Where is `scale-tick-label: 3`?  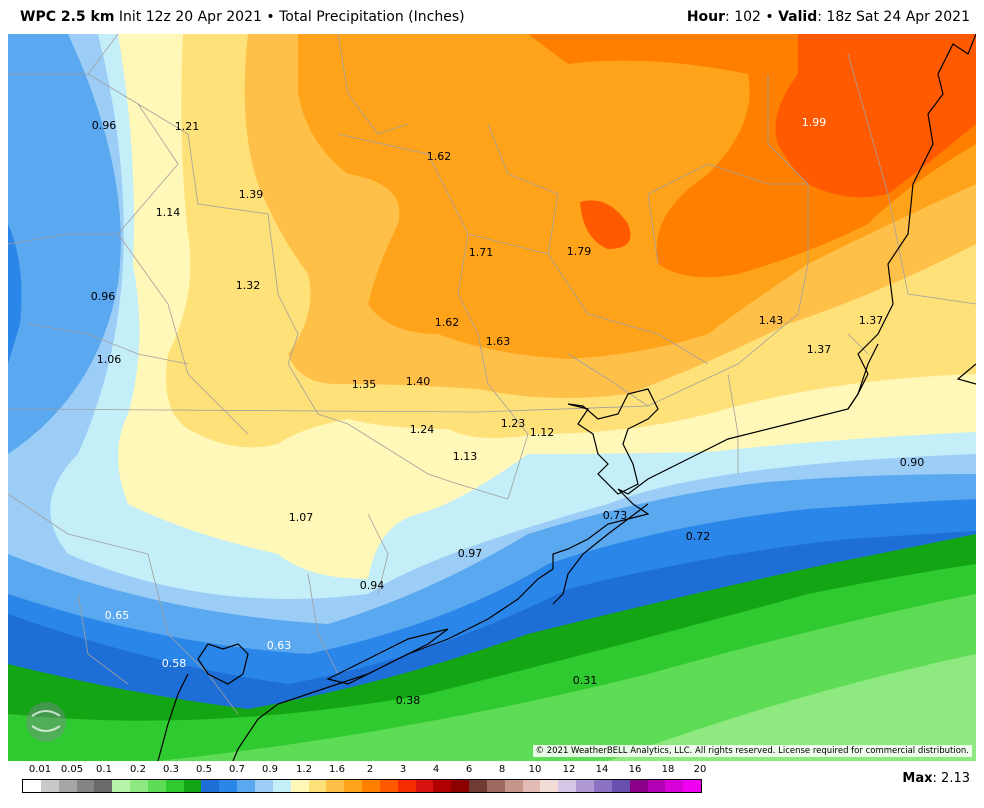
scale-tick-label: 3 is located at coordinates (403, 769).